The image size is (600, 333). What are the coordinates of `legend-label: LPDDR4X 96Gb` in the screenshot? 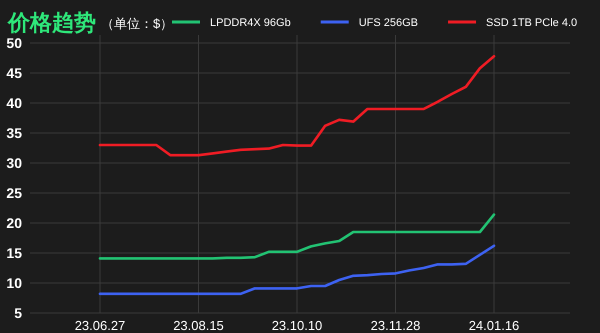 It's located at (250, 23).